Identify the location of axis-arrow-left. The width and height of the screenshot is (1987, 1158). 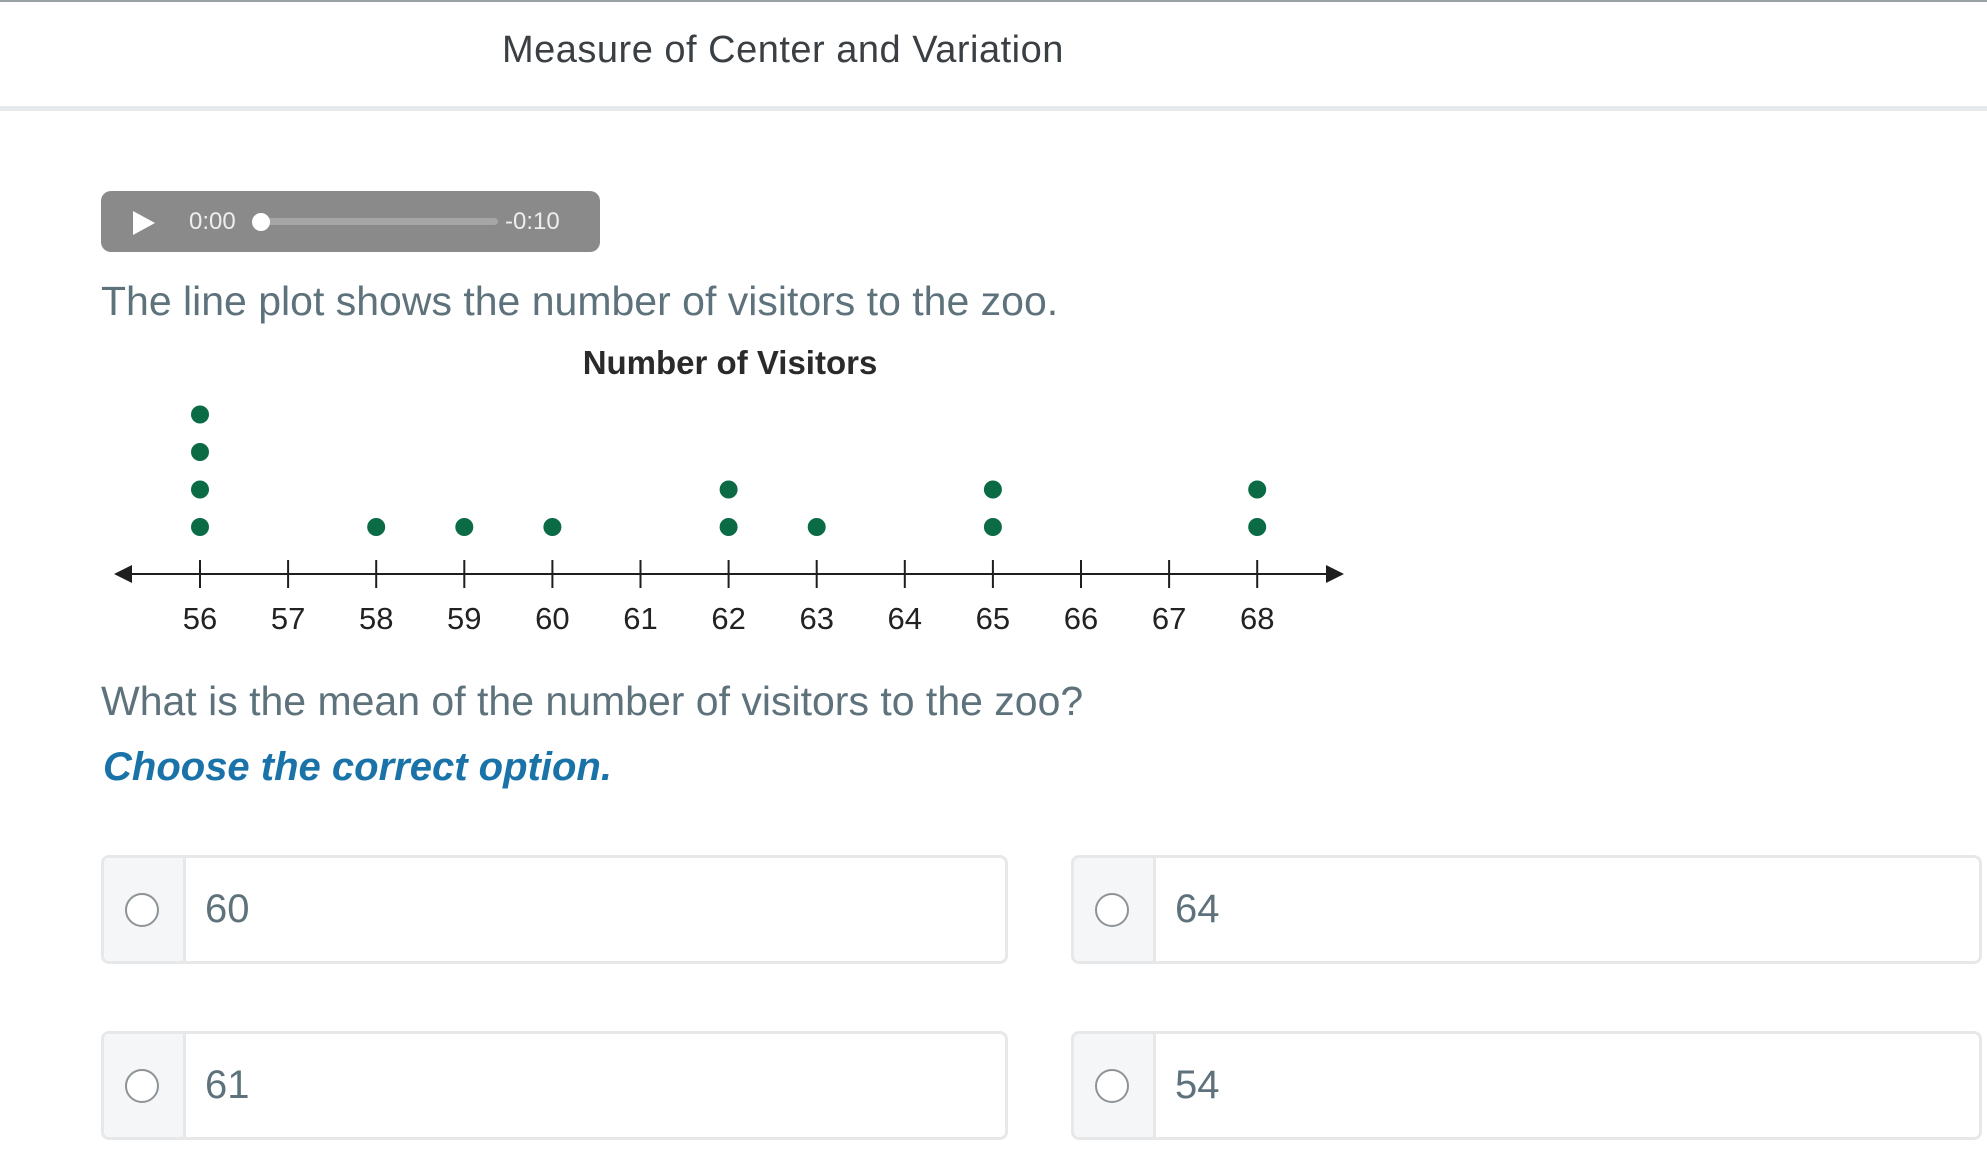
(123, 574).